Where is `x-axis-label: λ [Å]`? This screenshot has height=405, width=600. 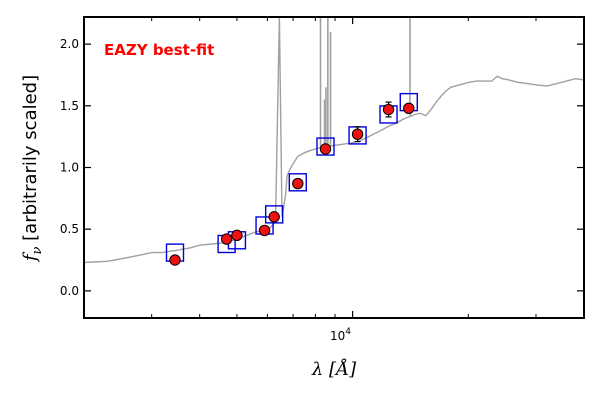
x-axis-label: λ [Å] is located at coordinates (334, 369).